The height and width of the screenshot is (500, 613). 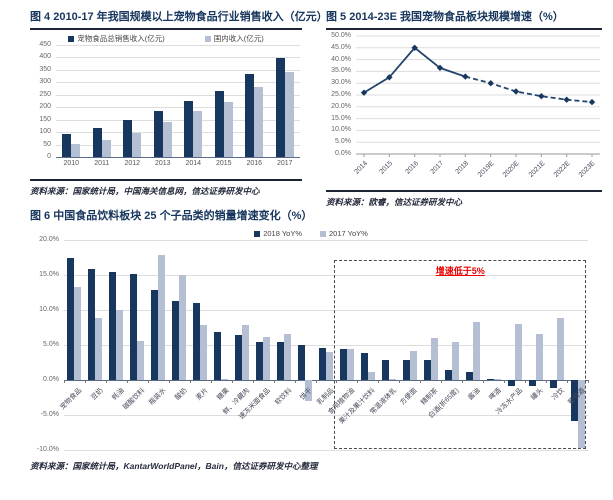 I want to click on line-segment-forecast, so click(x=529, y=89).